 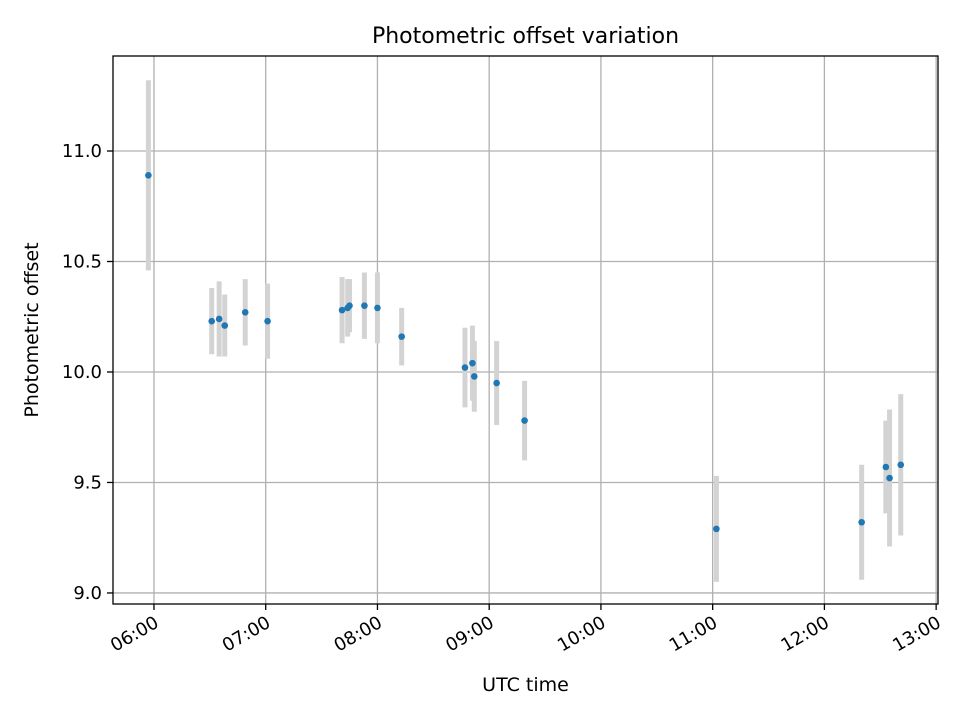 What do you see at coordinates (525, 36) in the screenshot?
I see `chart-title: Photometric offset variation` at bounding box center [525, 36].